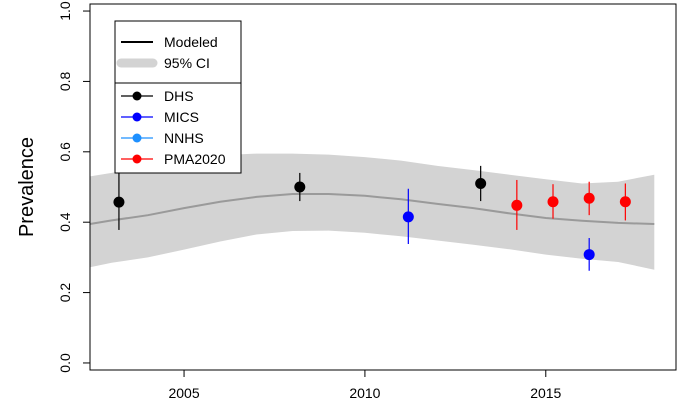  I want to click on legend-layer: Modeled 95% CI DHS MICS NNHS PMA2020, so click(178, 97).